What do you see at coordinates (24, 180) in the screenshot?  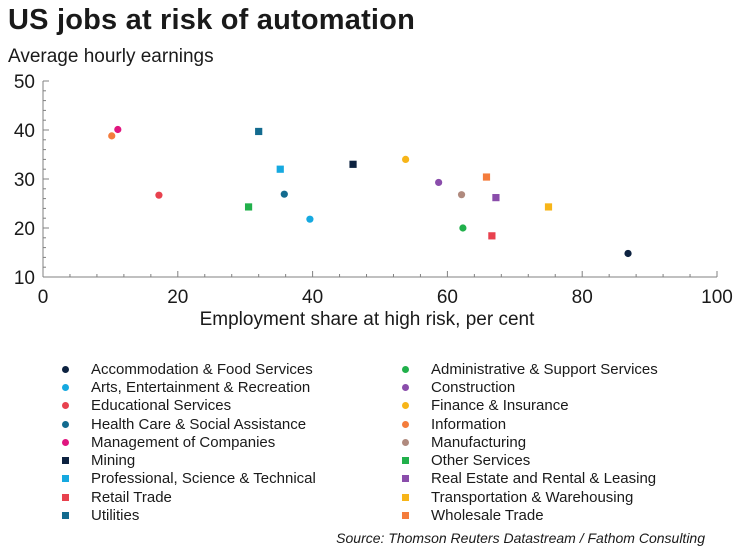 I see `y-tick-label: 30` at bounding box center [24, 180].